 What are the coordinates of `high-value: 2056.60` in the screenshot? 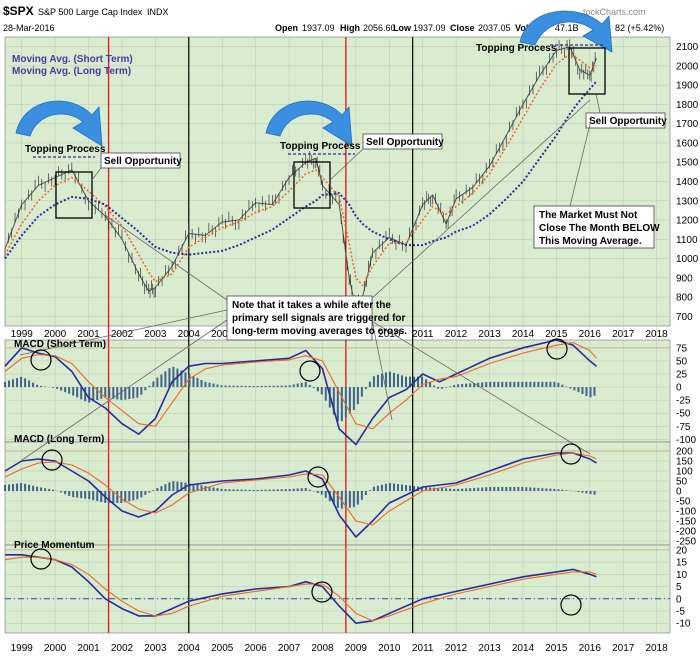 It's located at (379, 28).